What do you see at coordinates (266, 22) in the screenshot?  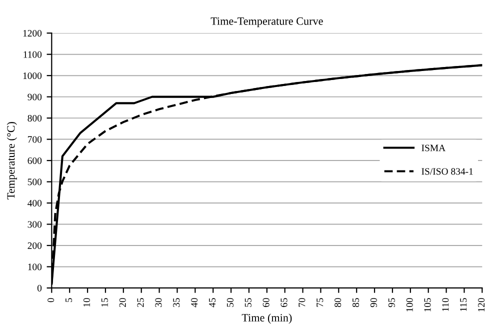 I see `chart-title: Time-Temperature Curve` at bounding box center [266, 22].